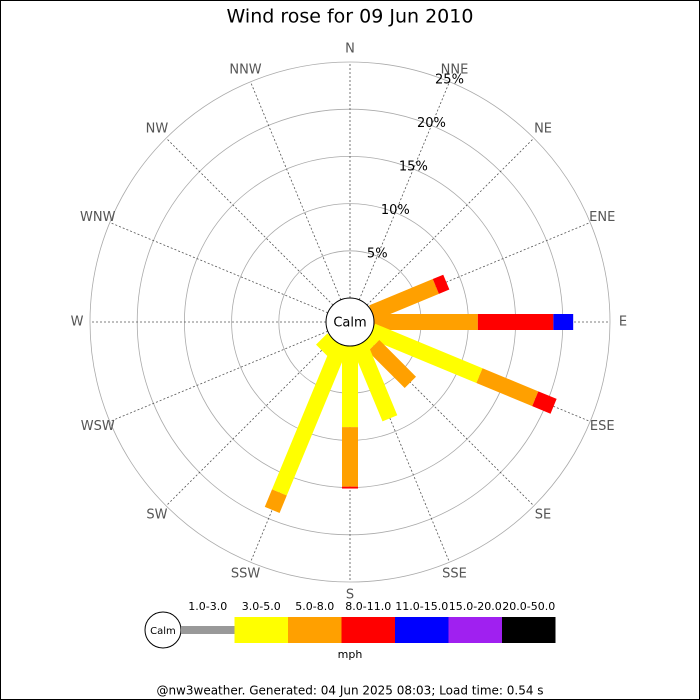 The height and width of the screenshot is (700, 700). What do you see at coordinates (377, 254) in the screenshot?
I see `r-tick-label: 5%` at bounding box center [377, 254].